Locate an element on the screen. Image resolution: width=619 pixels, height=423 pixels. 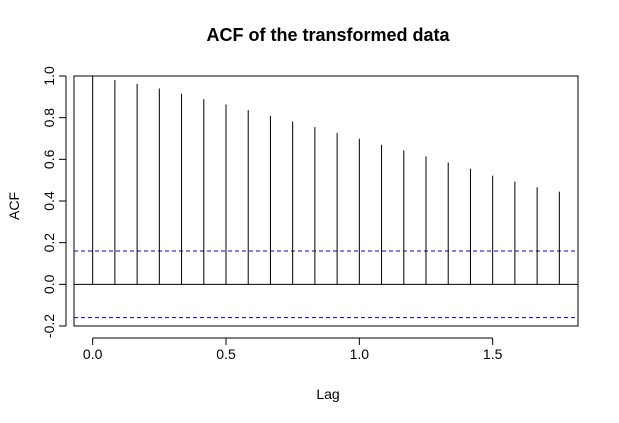
x-tick-label: 0.0 is located at coordinates (93, 354).